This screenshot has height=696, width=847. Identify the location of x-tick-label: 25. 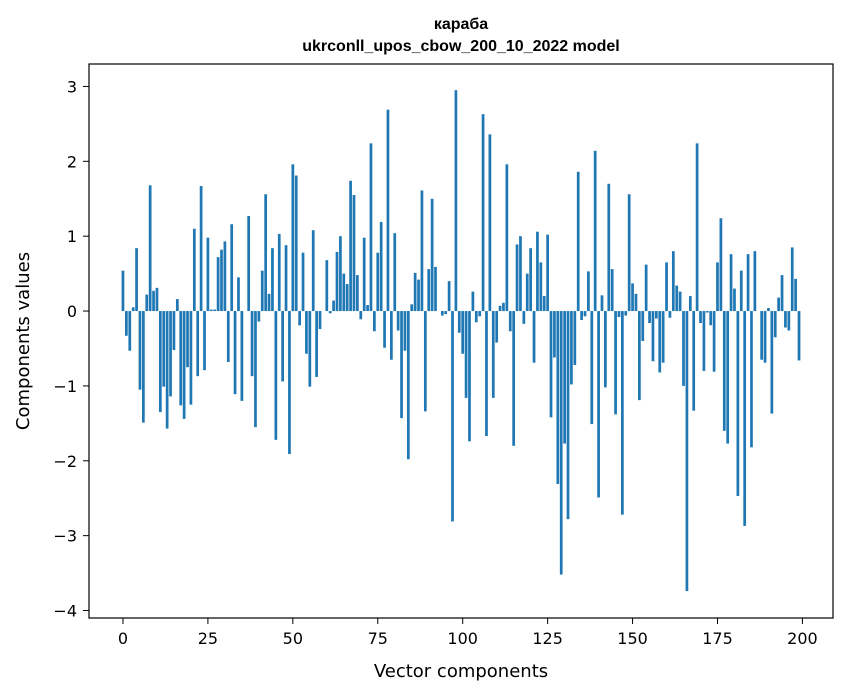
(208, 638).